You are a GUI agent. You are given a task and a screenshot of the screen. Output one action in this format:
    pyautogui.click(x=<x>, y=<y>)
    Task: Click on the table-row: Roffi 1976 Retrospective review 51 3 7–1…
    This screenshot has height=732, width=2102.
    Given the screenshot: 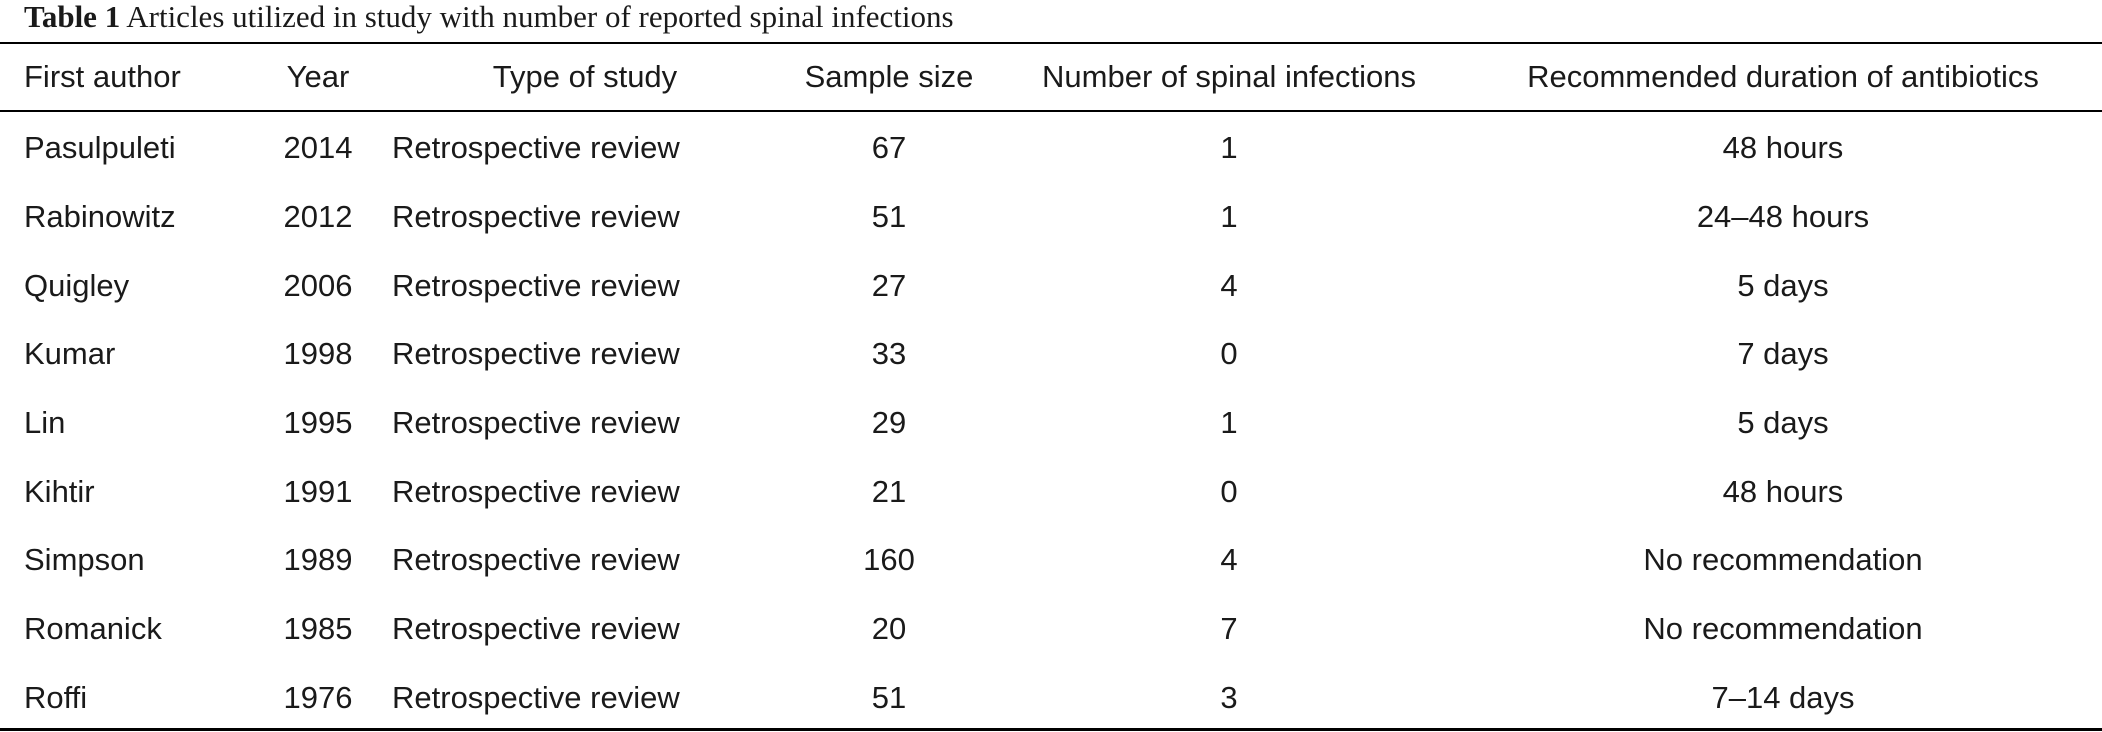 What is the action you would take?
    pyautogui.click(x=1051, y=698)
    